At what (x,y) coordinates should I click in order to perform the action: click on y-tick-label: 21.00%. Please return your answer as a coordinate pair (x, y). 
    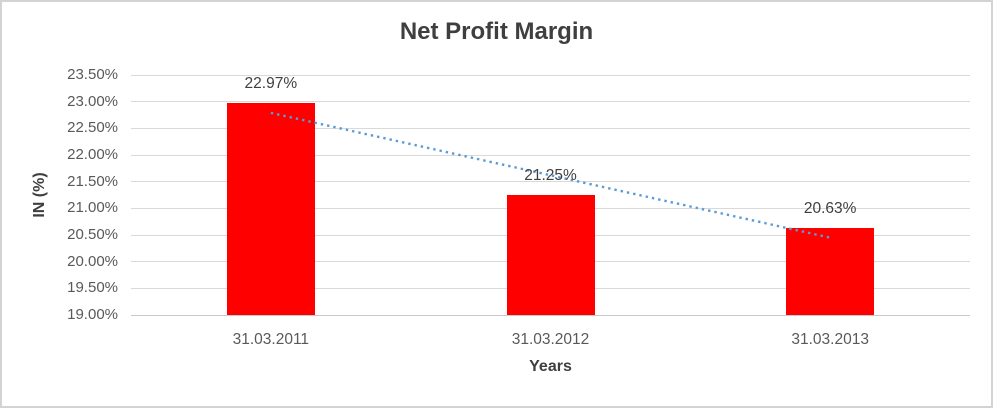
    Looking at the image, I should click on (92, 208).